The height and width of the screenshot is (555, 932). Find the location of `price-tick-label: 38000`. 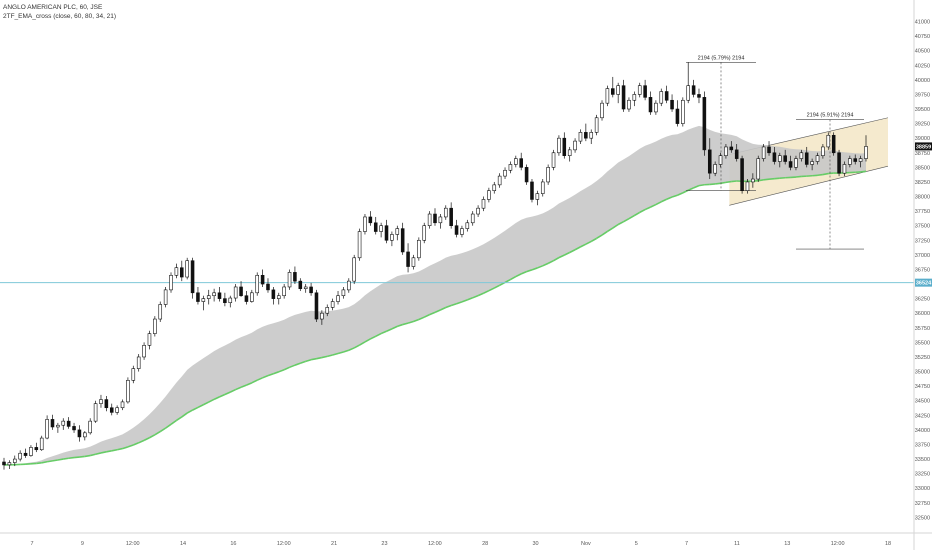

price-tick-label: 38000 is located at coordinates (922, 198).